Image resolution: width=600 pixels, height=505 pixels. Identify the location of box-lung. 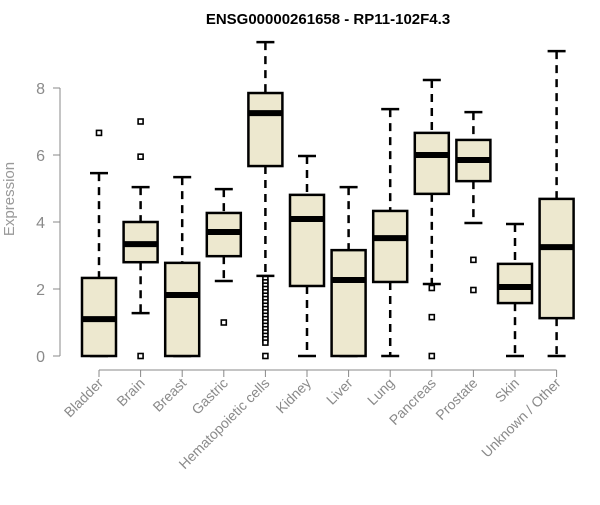
(390, 232).